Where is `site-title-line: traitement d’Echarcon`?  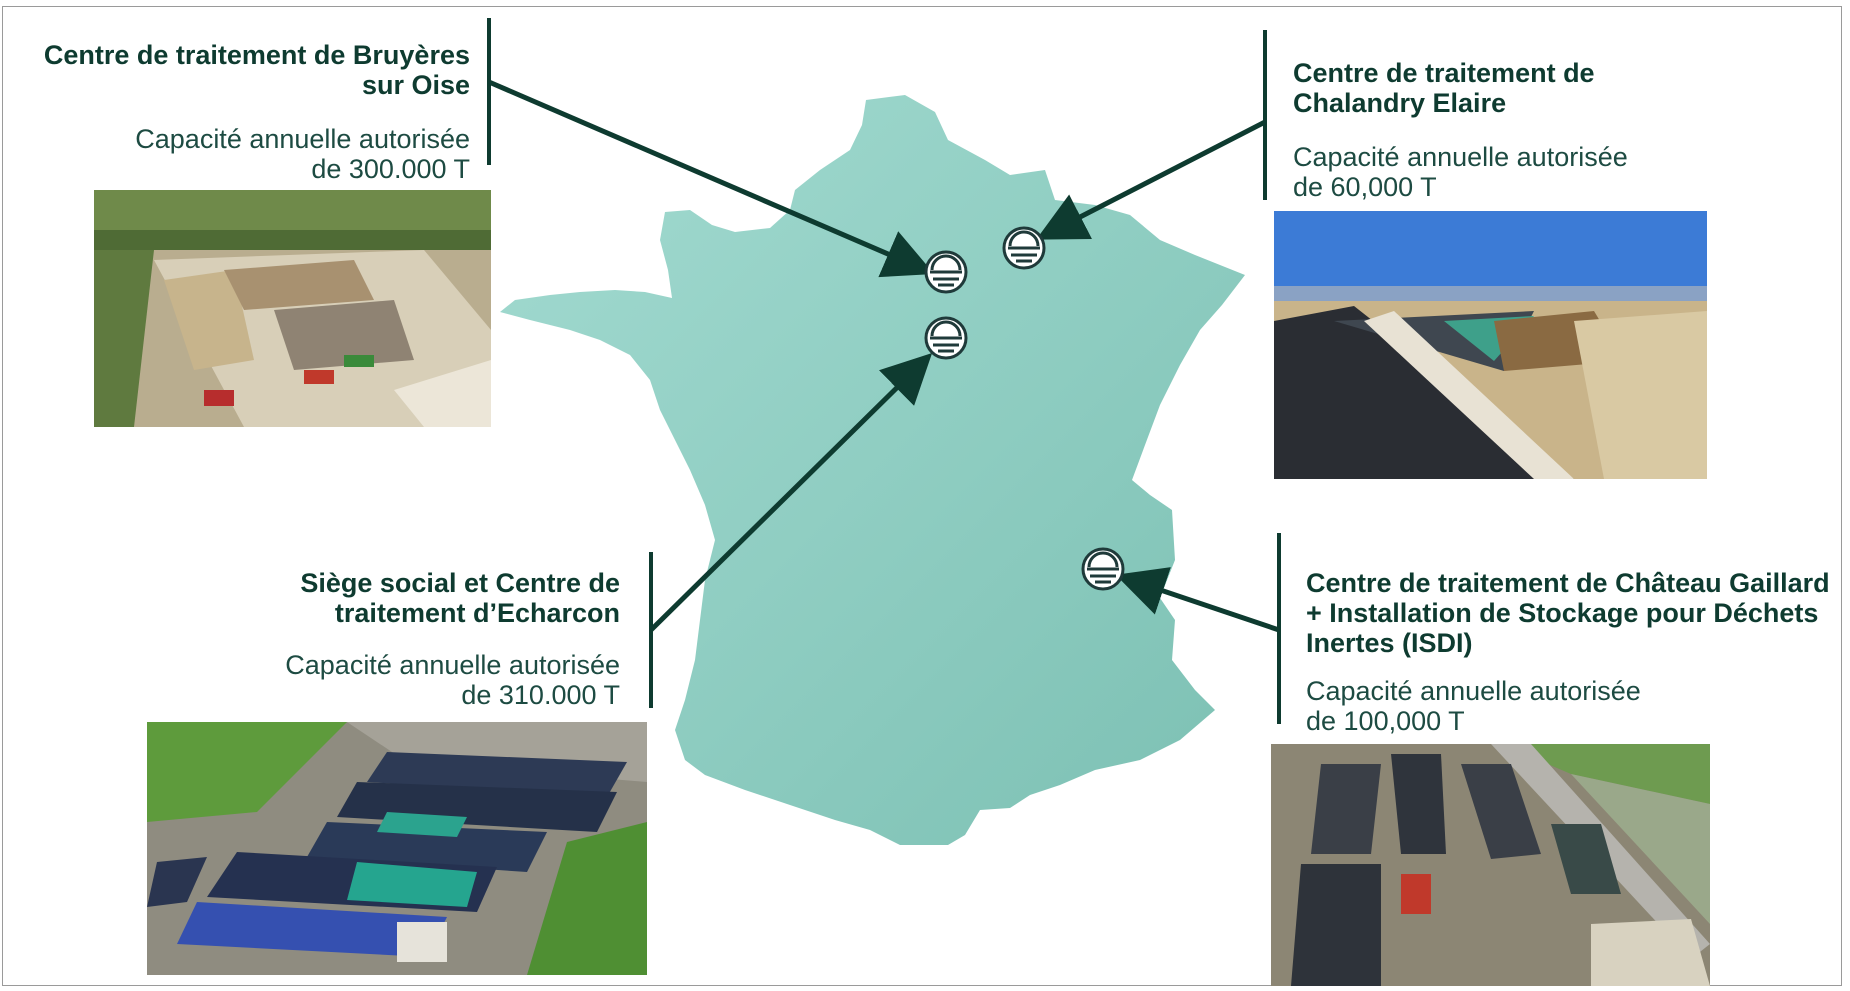
site-title-line: traitement d’Echarcon is located at coordinates (477, 613).